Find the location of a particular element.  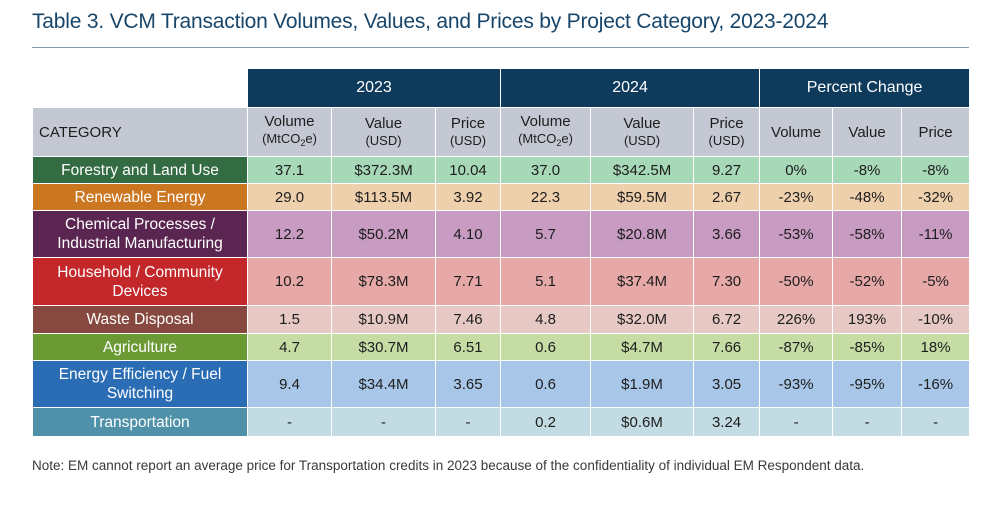

pct-price-cell: -32% is located at coordinates (936, 197).